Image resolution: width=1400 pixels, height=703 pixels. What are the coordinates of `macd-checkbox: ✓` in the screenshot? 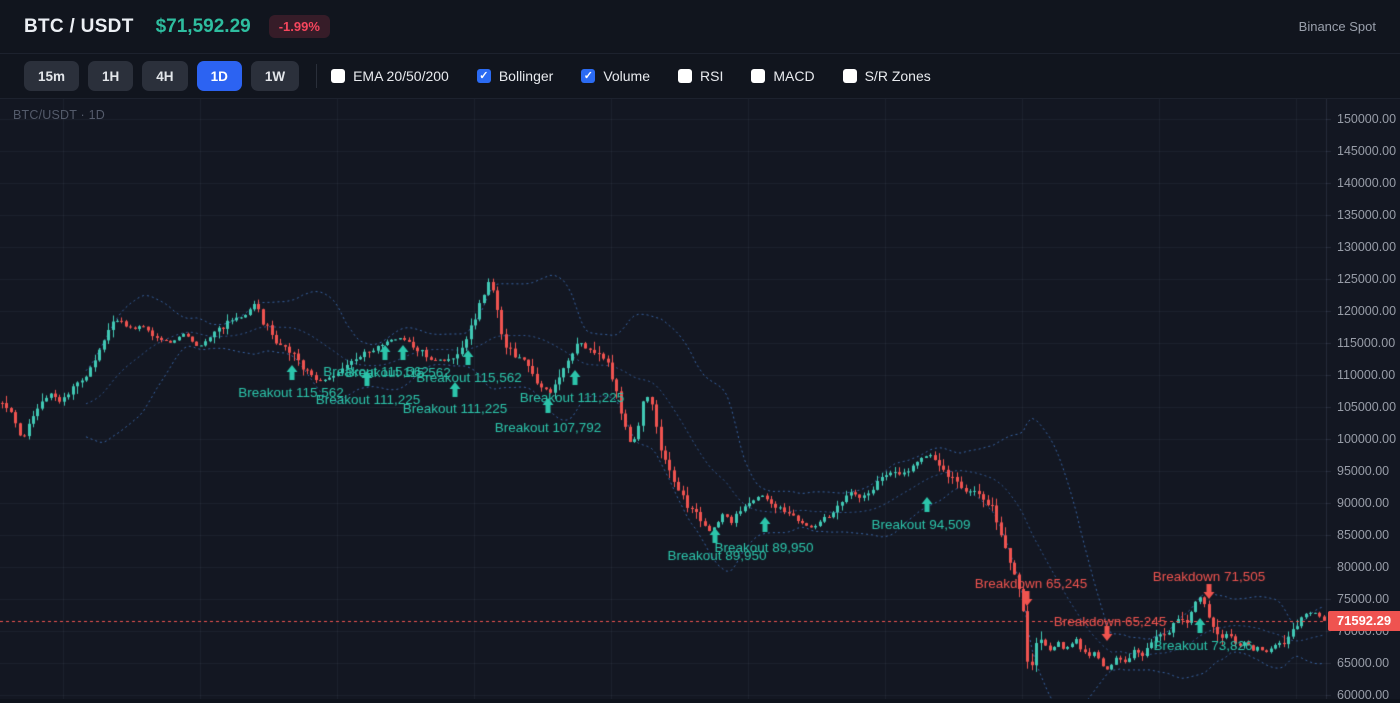 It's located at (758, 76).